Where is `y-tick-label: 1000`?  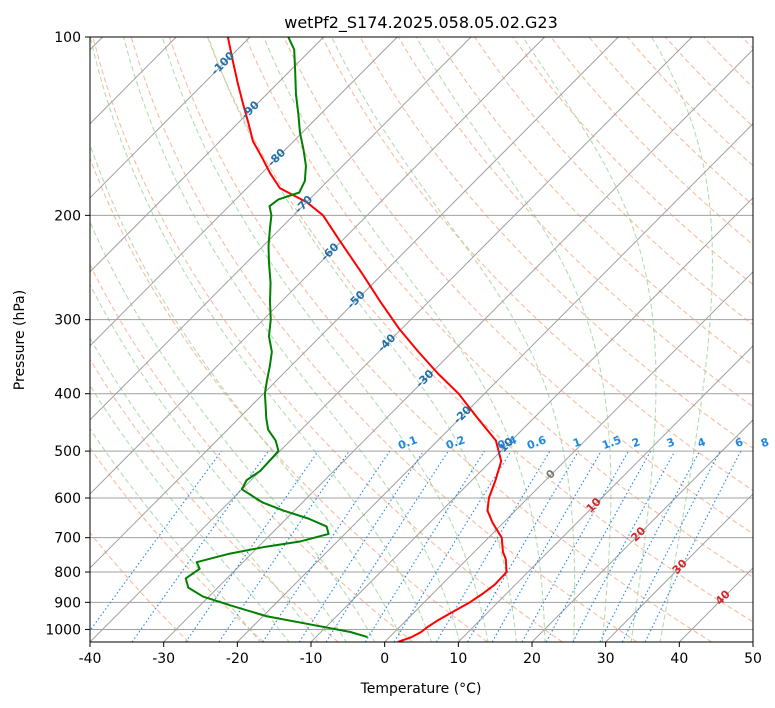
y-tick-label: 1000 is located at coordinates (63, 630).